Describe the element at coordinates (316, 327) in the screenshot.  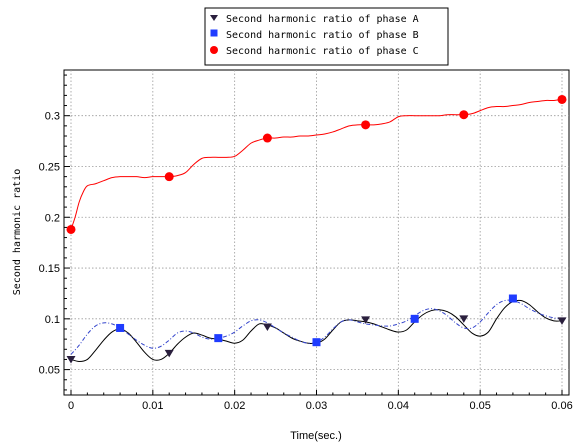
I see `series-line-phase-b` at that location.